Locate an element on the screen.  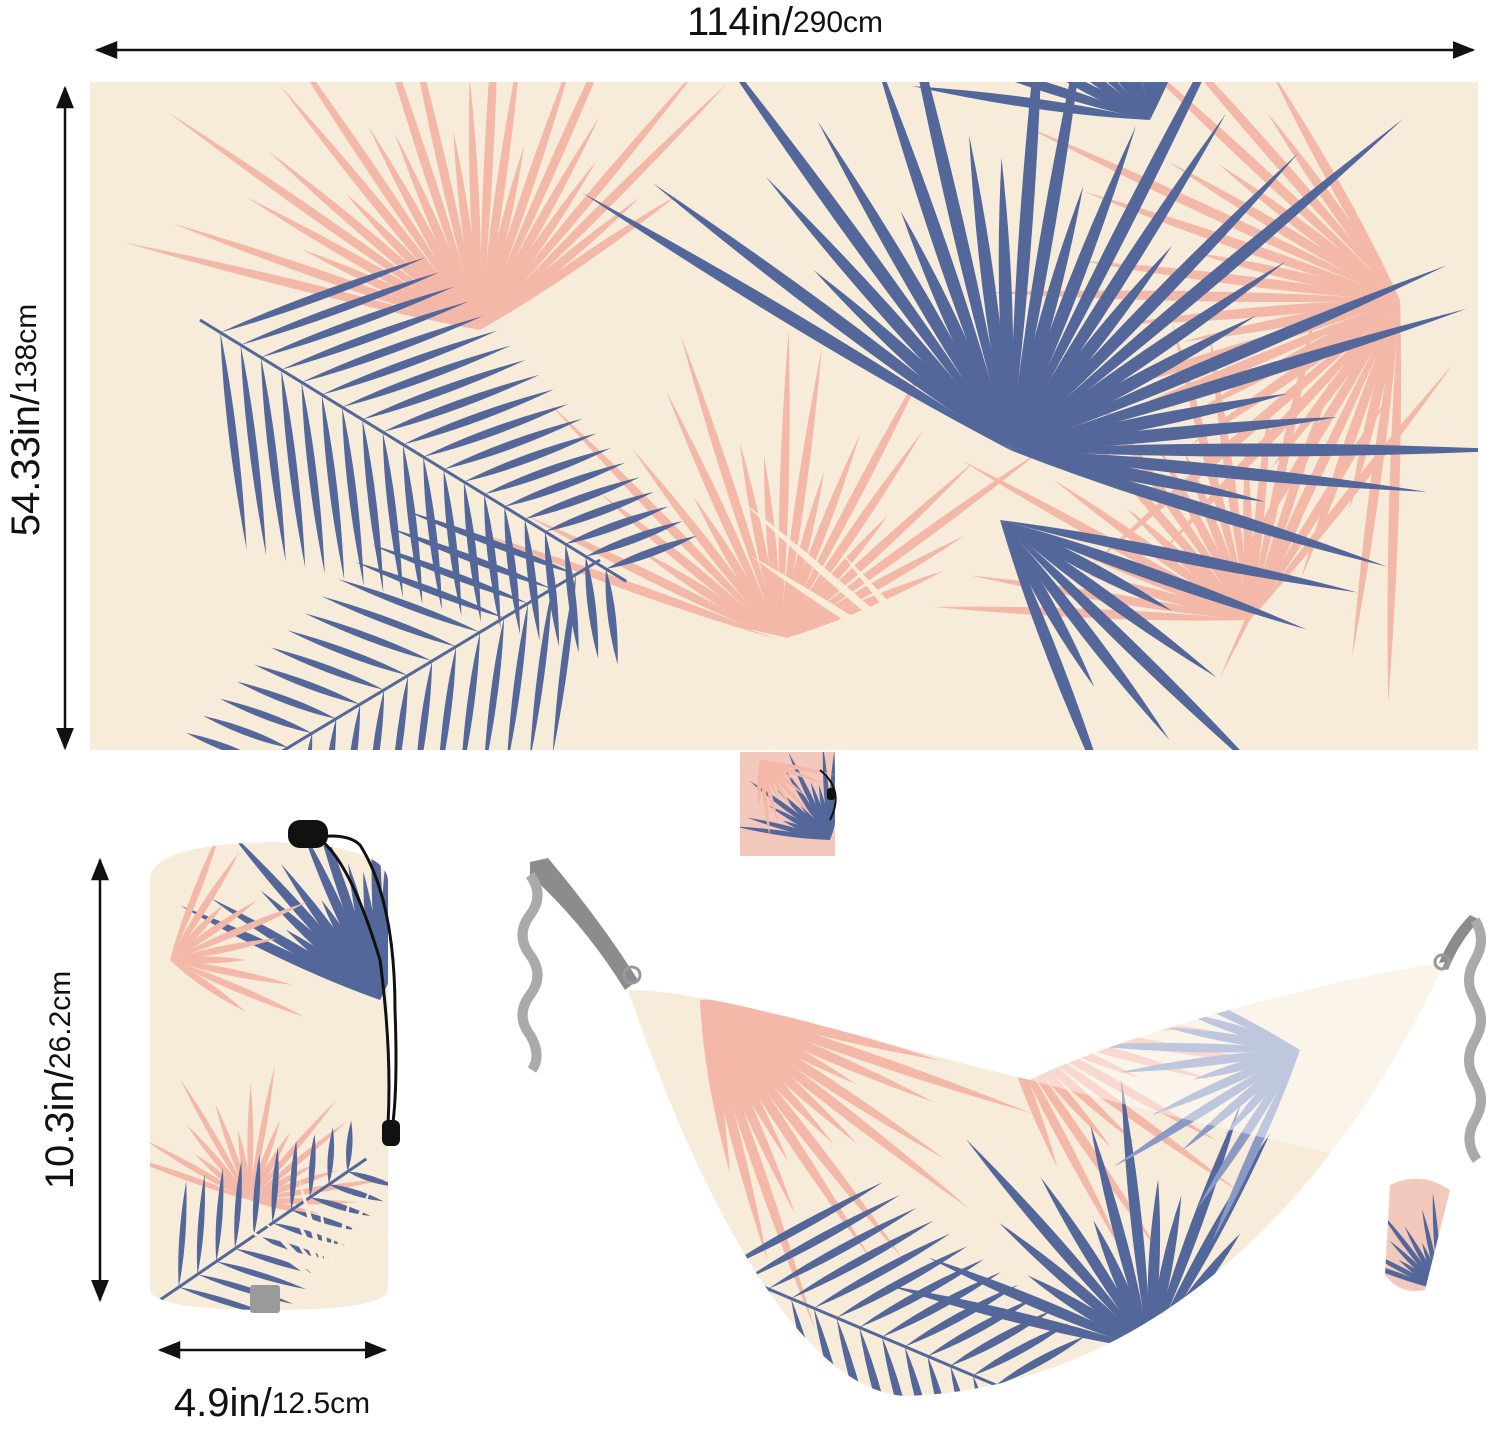
cord-lock is located at coordinates (308, 834).